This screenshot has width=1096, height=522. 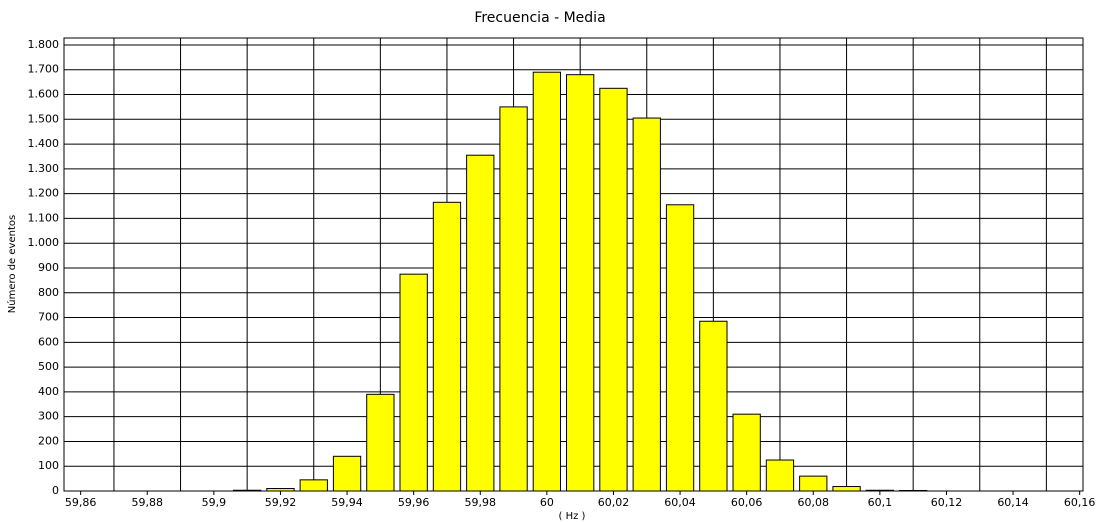 What do you see at coordinates (12, 264) in the screenshot?
I see `y-axis-label: Número de eventos` at bounding box center [12, 264].